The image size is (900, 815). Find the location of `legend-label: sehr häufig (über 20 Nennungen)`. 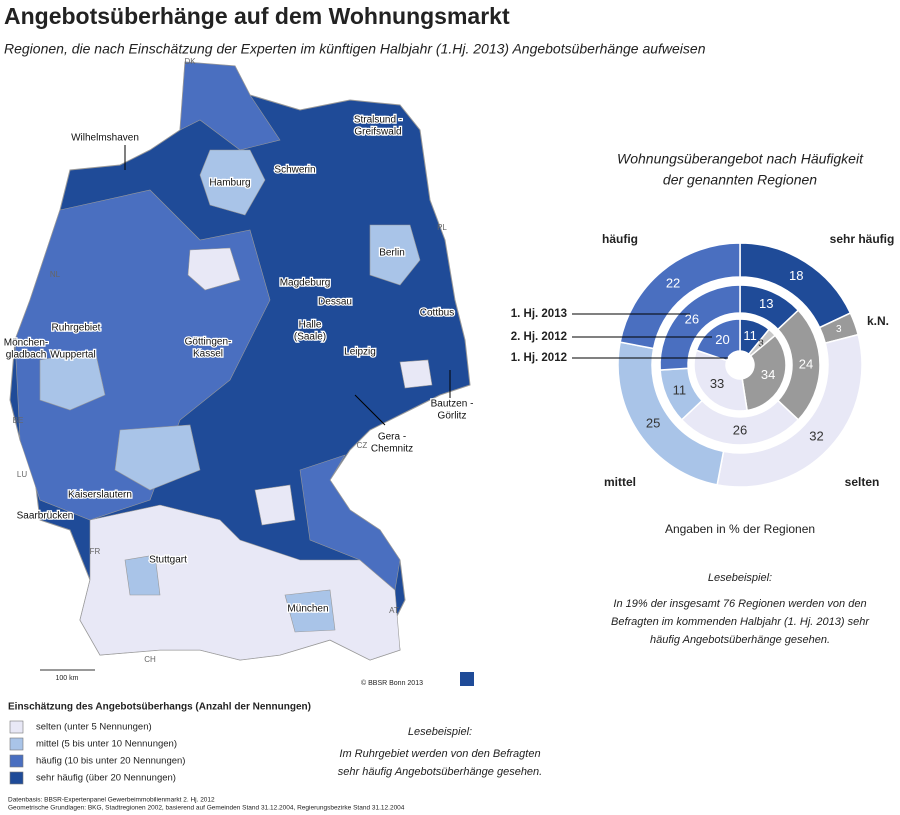

legend-label: sehr häufig (über 20 Nennungen) is located at coordinates (106, 778).